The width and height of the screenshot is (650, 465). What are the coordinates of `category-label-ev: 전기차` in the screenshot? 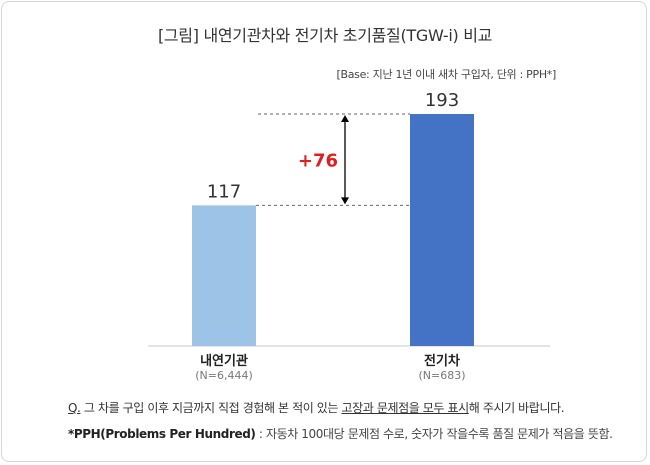 It's located at (442, 361).